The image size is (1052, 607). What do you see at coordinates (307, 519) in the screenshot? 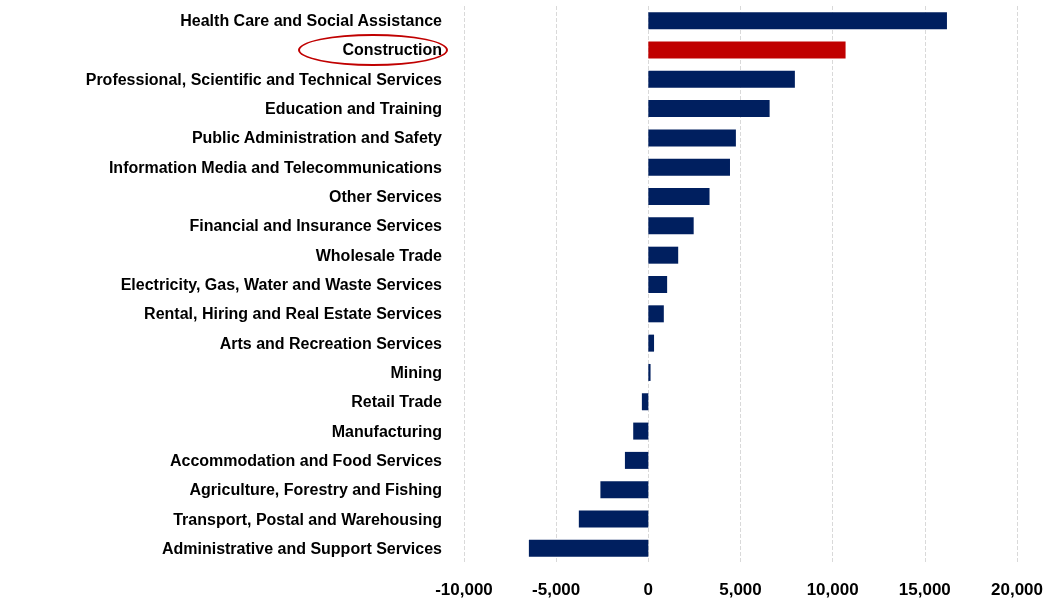
I see `y-tick-label: Transport, Postal and Warehousing` at bounding box center [307, 519].